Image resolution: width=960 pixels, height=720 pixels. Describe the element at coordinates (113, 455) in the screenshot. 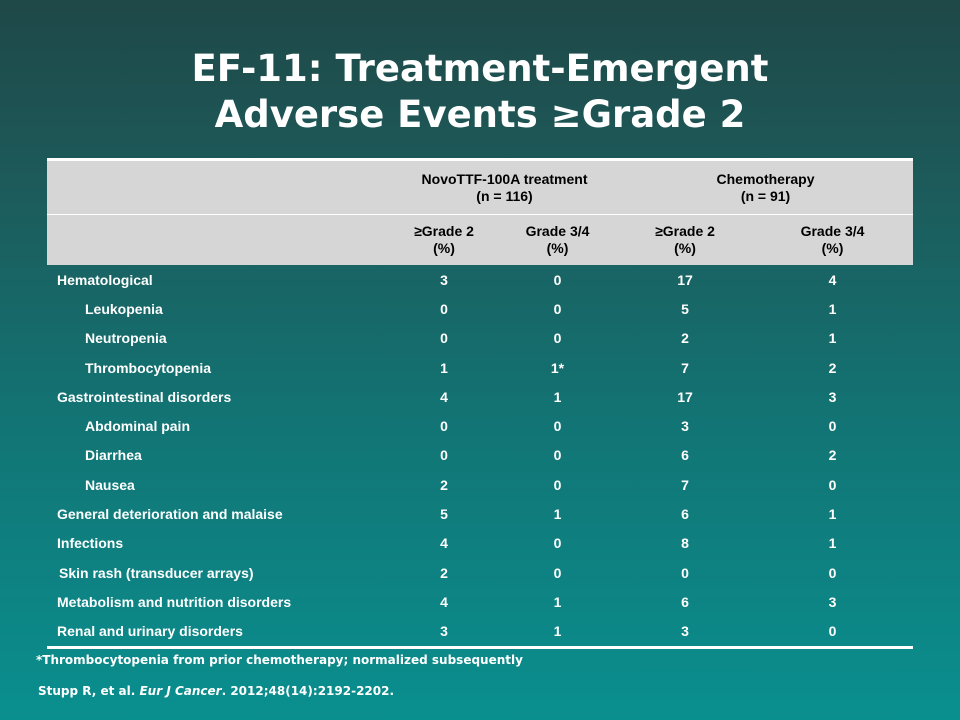

I see `row-label: Diarrhea` at that location.